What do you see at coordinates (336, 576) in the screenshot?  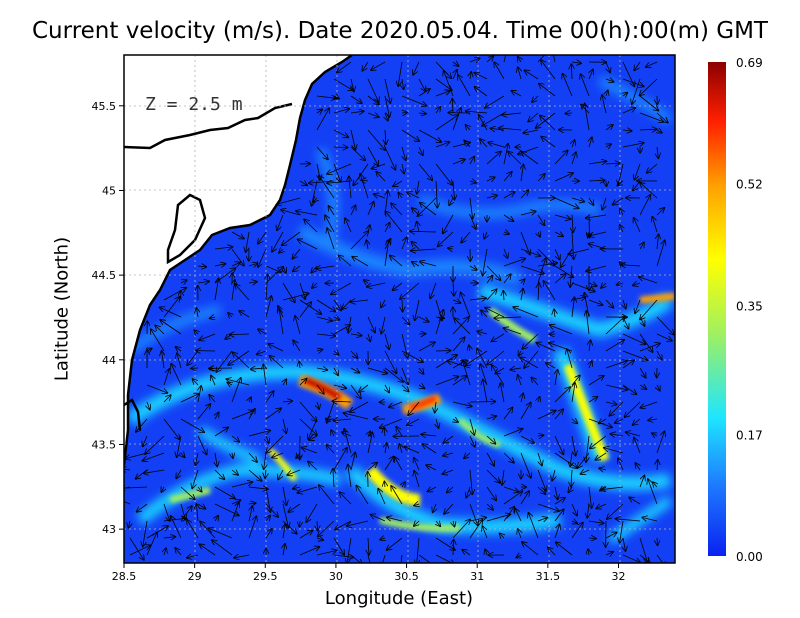 I see `x-tick-label: 30` at bounding box center [336, 576].